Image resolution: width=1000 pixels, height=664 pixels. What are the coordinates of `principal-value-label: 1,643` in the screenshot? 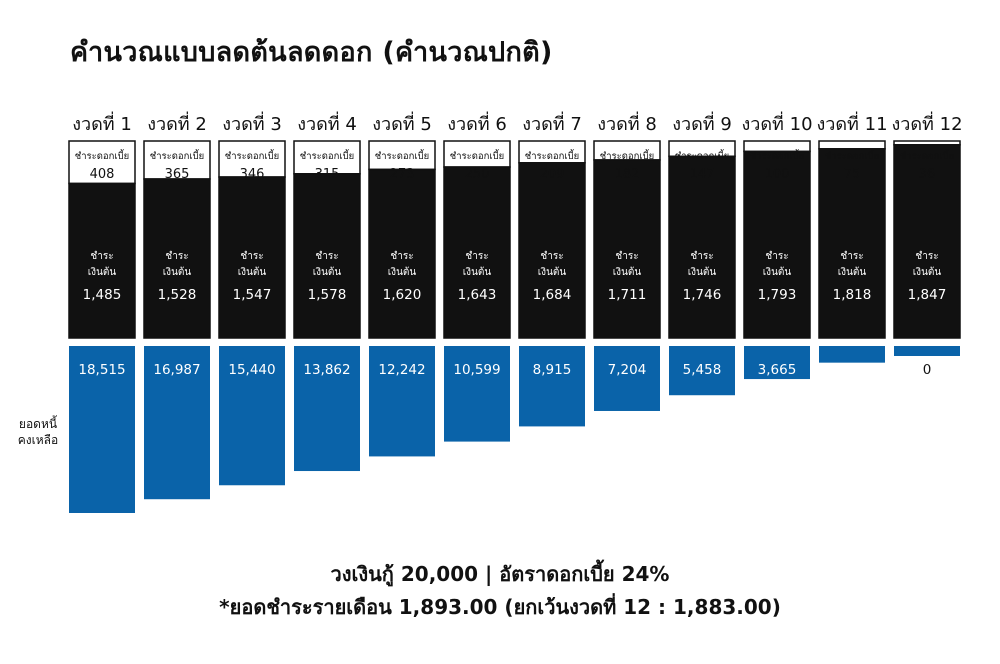 It's located at (477, 295).